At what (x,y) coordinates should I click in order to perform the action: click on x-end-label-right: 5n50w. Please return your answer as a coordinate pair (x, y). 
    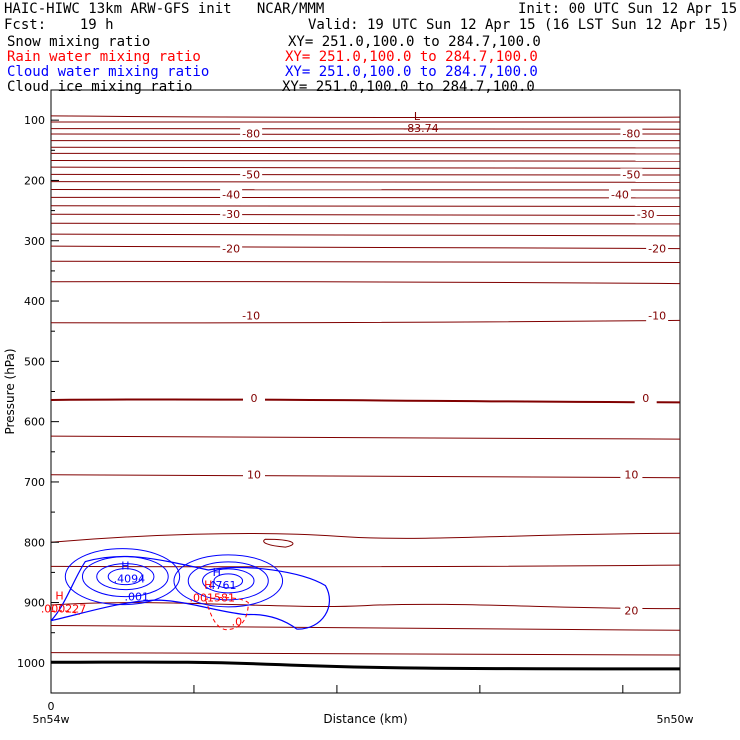
    Looking at the image, I should click on (675, 719).